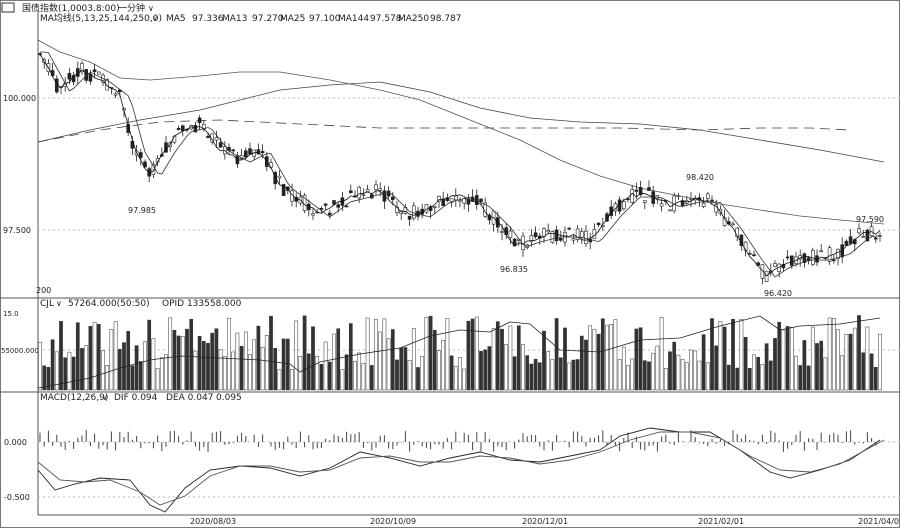  Describe the element at coordinates (105, 397) in the screenshot. I see `macd-chevron-icon: ∨` at that location.